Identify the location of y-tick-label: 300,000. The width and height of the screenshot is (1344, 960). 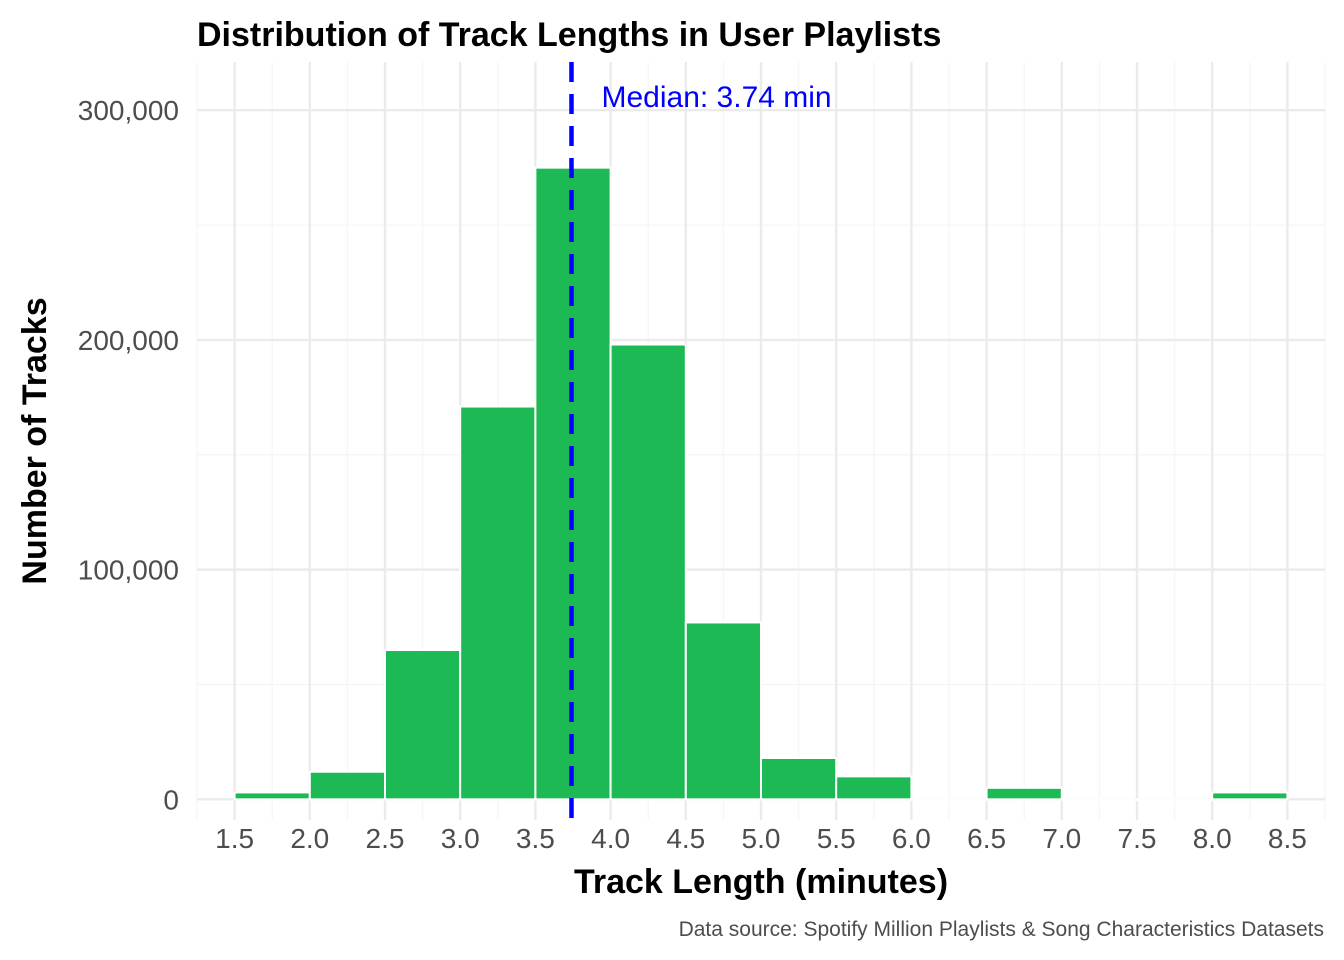
(128, 110).